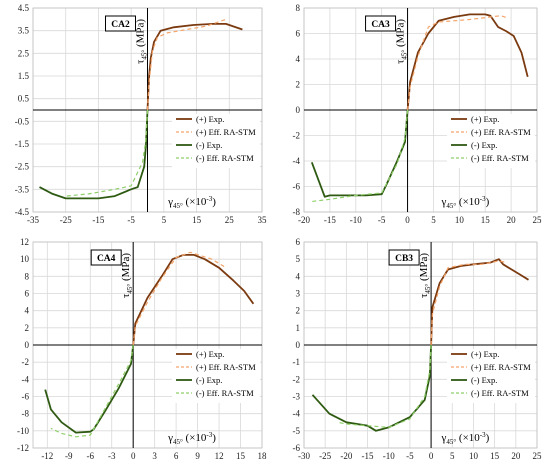 The width and height of the screenshot is (550, 470). Describe the element at coordinates (297, 362) in the screenshot. I see `y-tick-label: -1` at that location.